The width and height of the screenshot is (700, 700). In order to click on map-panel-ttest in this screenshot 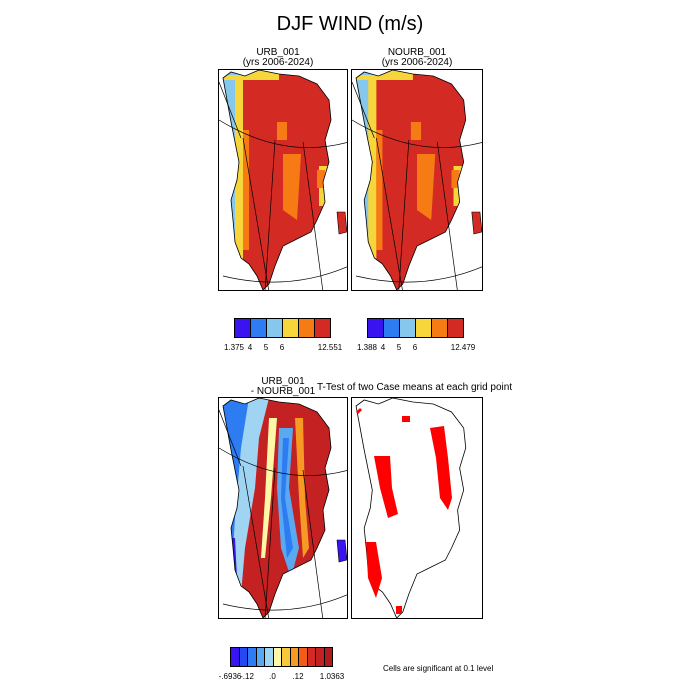, I will do `click(417, 508)`.